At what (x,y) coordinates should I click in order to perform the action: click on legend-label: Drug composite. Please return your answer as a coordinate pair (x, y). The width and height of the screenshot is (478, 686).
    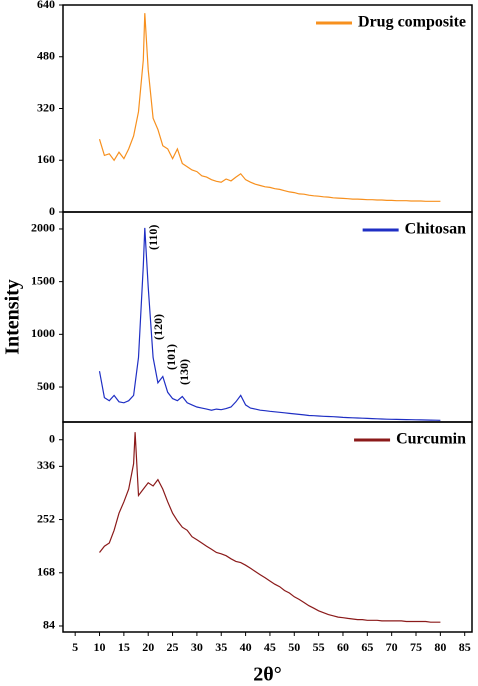
    Looking at the image, I should click on (412, 22).